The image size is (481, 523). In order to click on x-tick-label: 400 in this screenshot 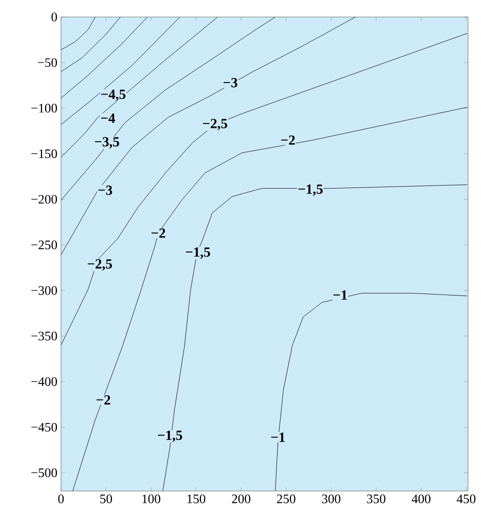, I will do `click(421, 499)`.